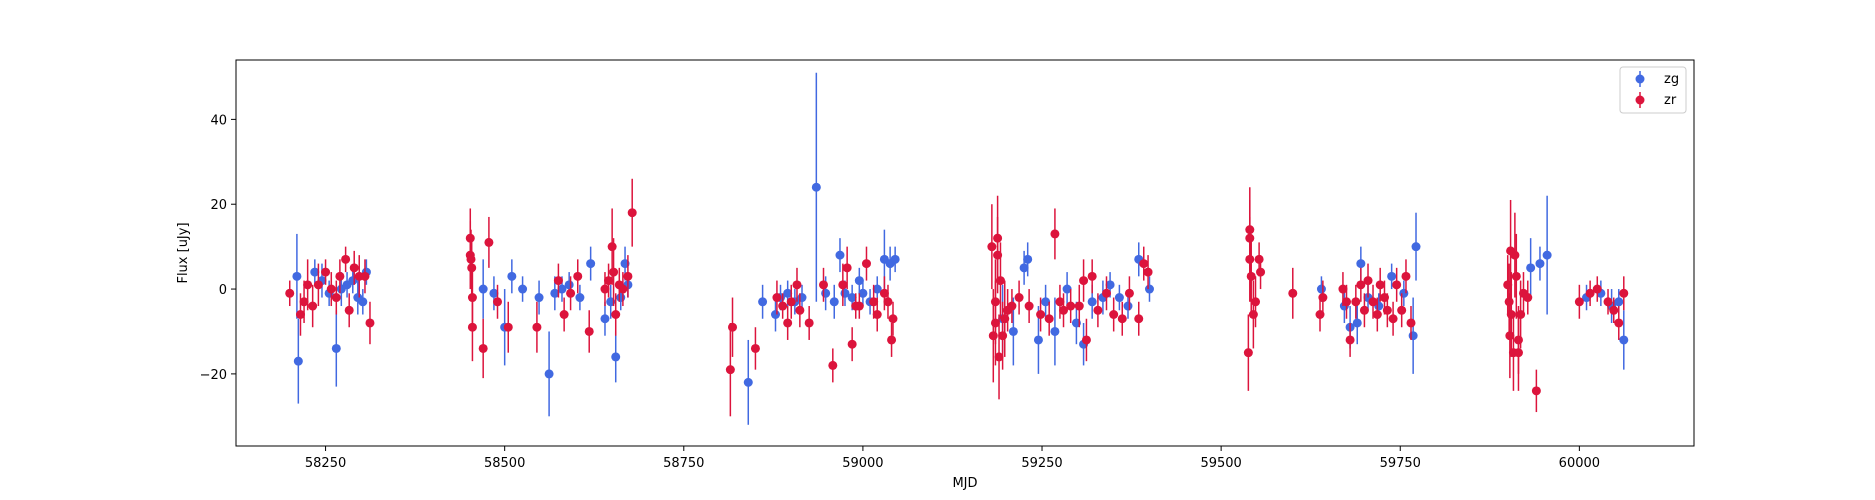 Image resolution: width=1875 pixels, height=500 pixels. I want to click on legend: zg zr, so click(1653, 90).